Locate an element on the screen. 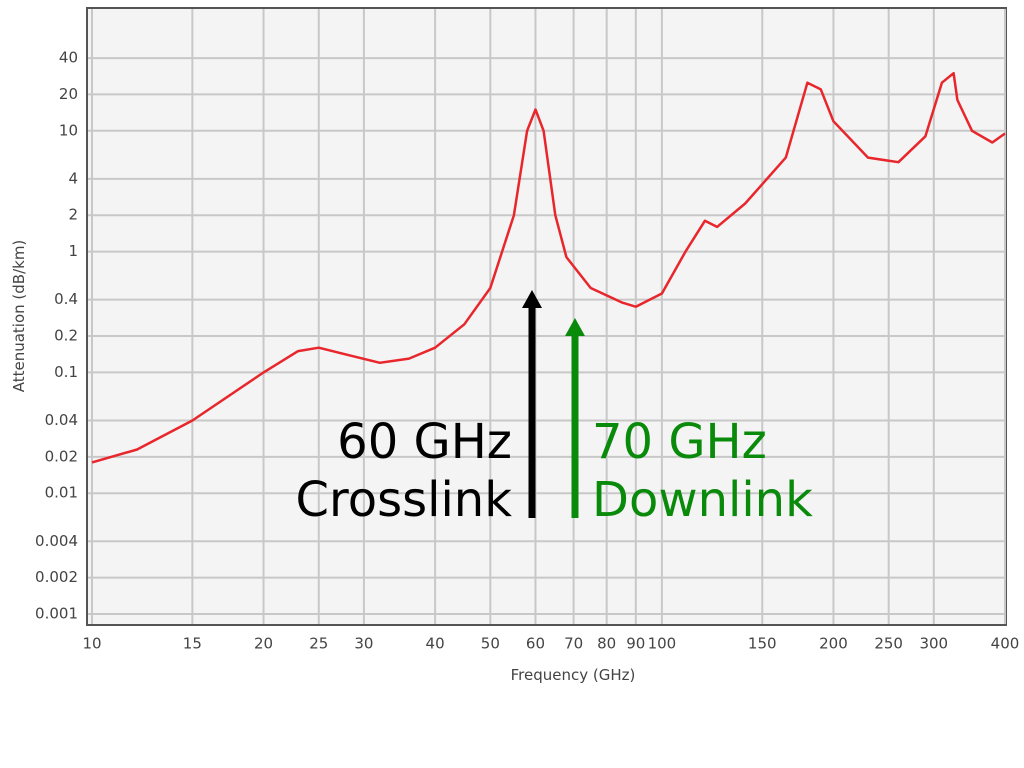 This screenshot has width=1024, height=768. x-tick-label: 80 is located at coordinates (606, 644).